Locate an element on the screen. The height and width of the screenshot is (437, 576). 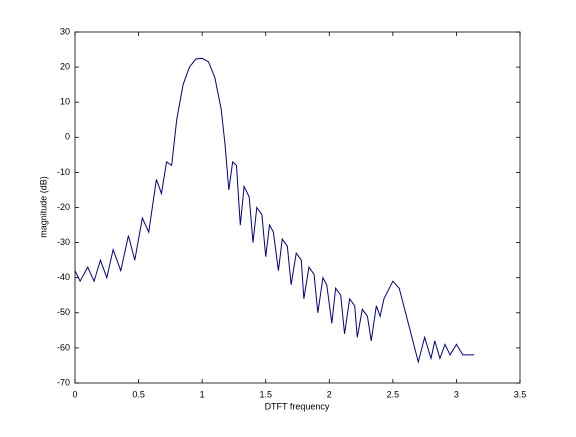
x-tick-label: 3.5 is located at coordinates (520, 394).